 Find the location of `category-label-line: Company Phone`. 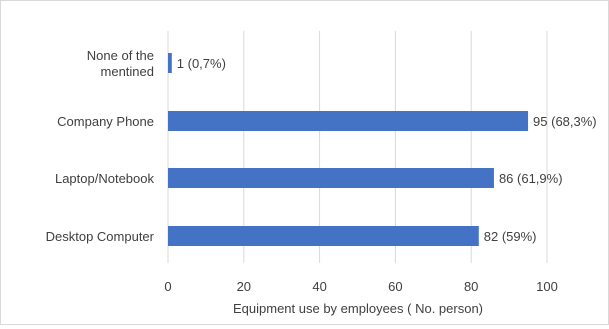

category-label-line: Company Phone is located at coordinates (105, 121).